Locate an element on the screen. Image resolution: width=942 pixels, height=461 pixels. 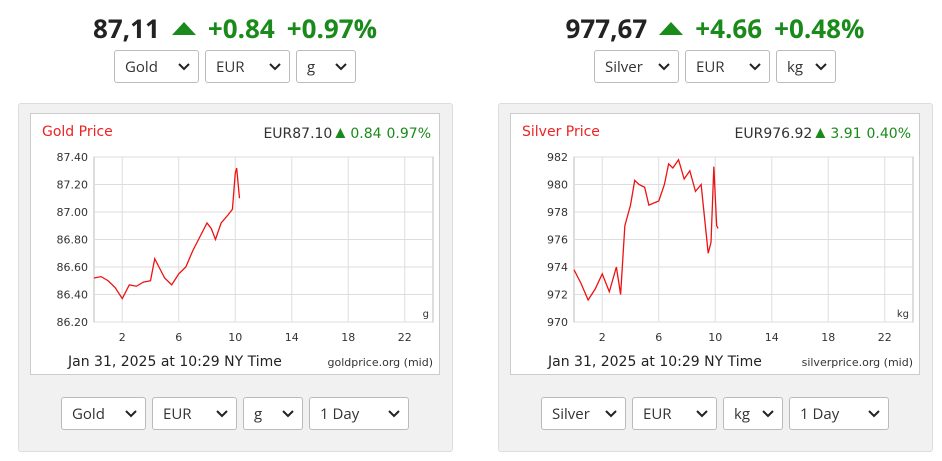
y-tick-label: 86.20 is located at coordinates (73, 322).